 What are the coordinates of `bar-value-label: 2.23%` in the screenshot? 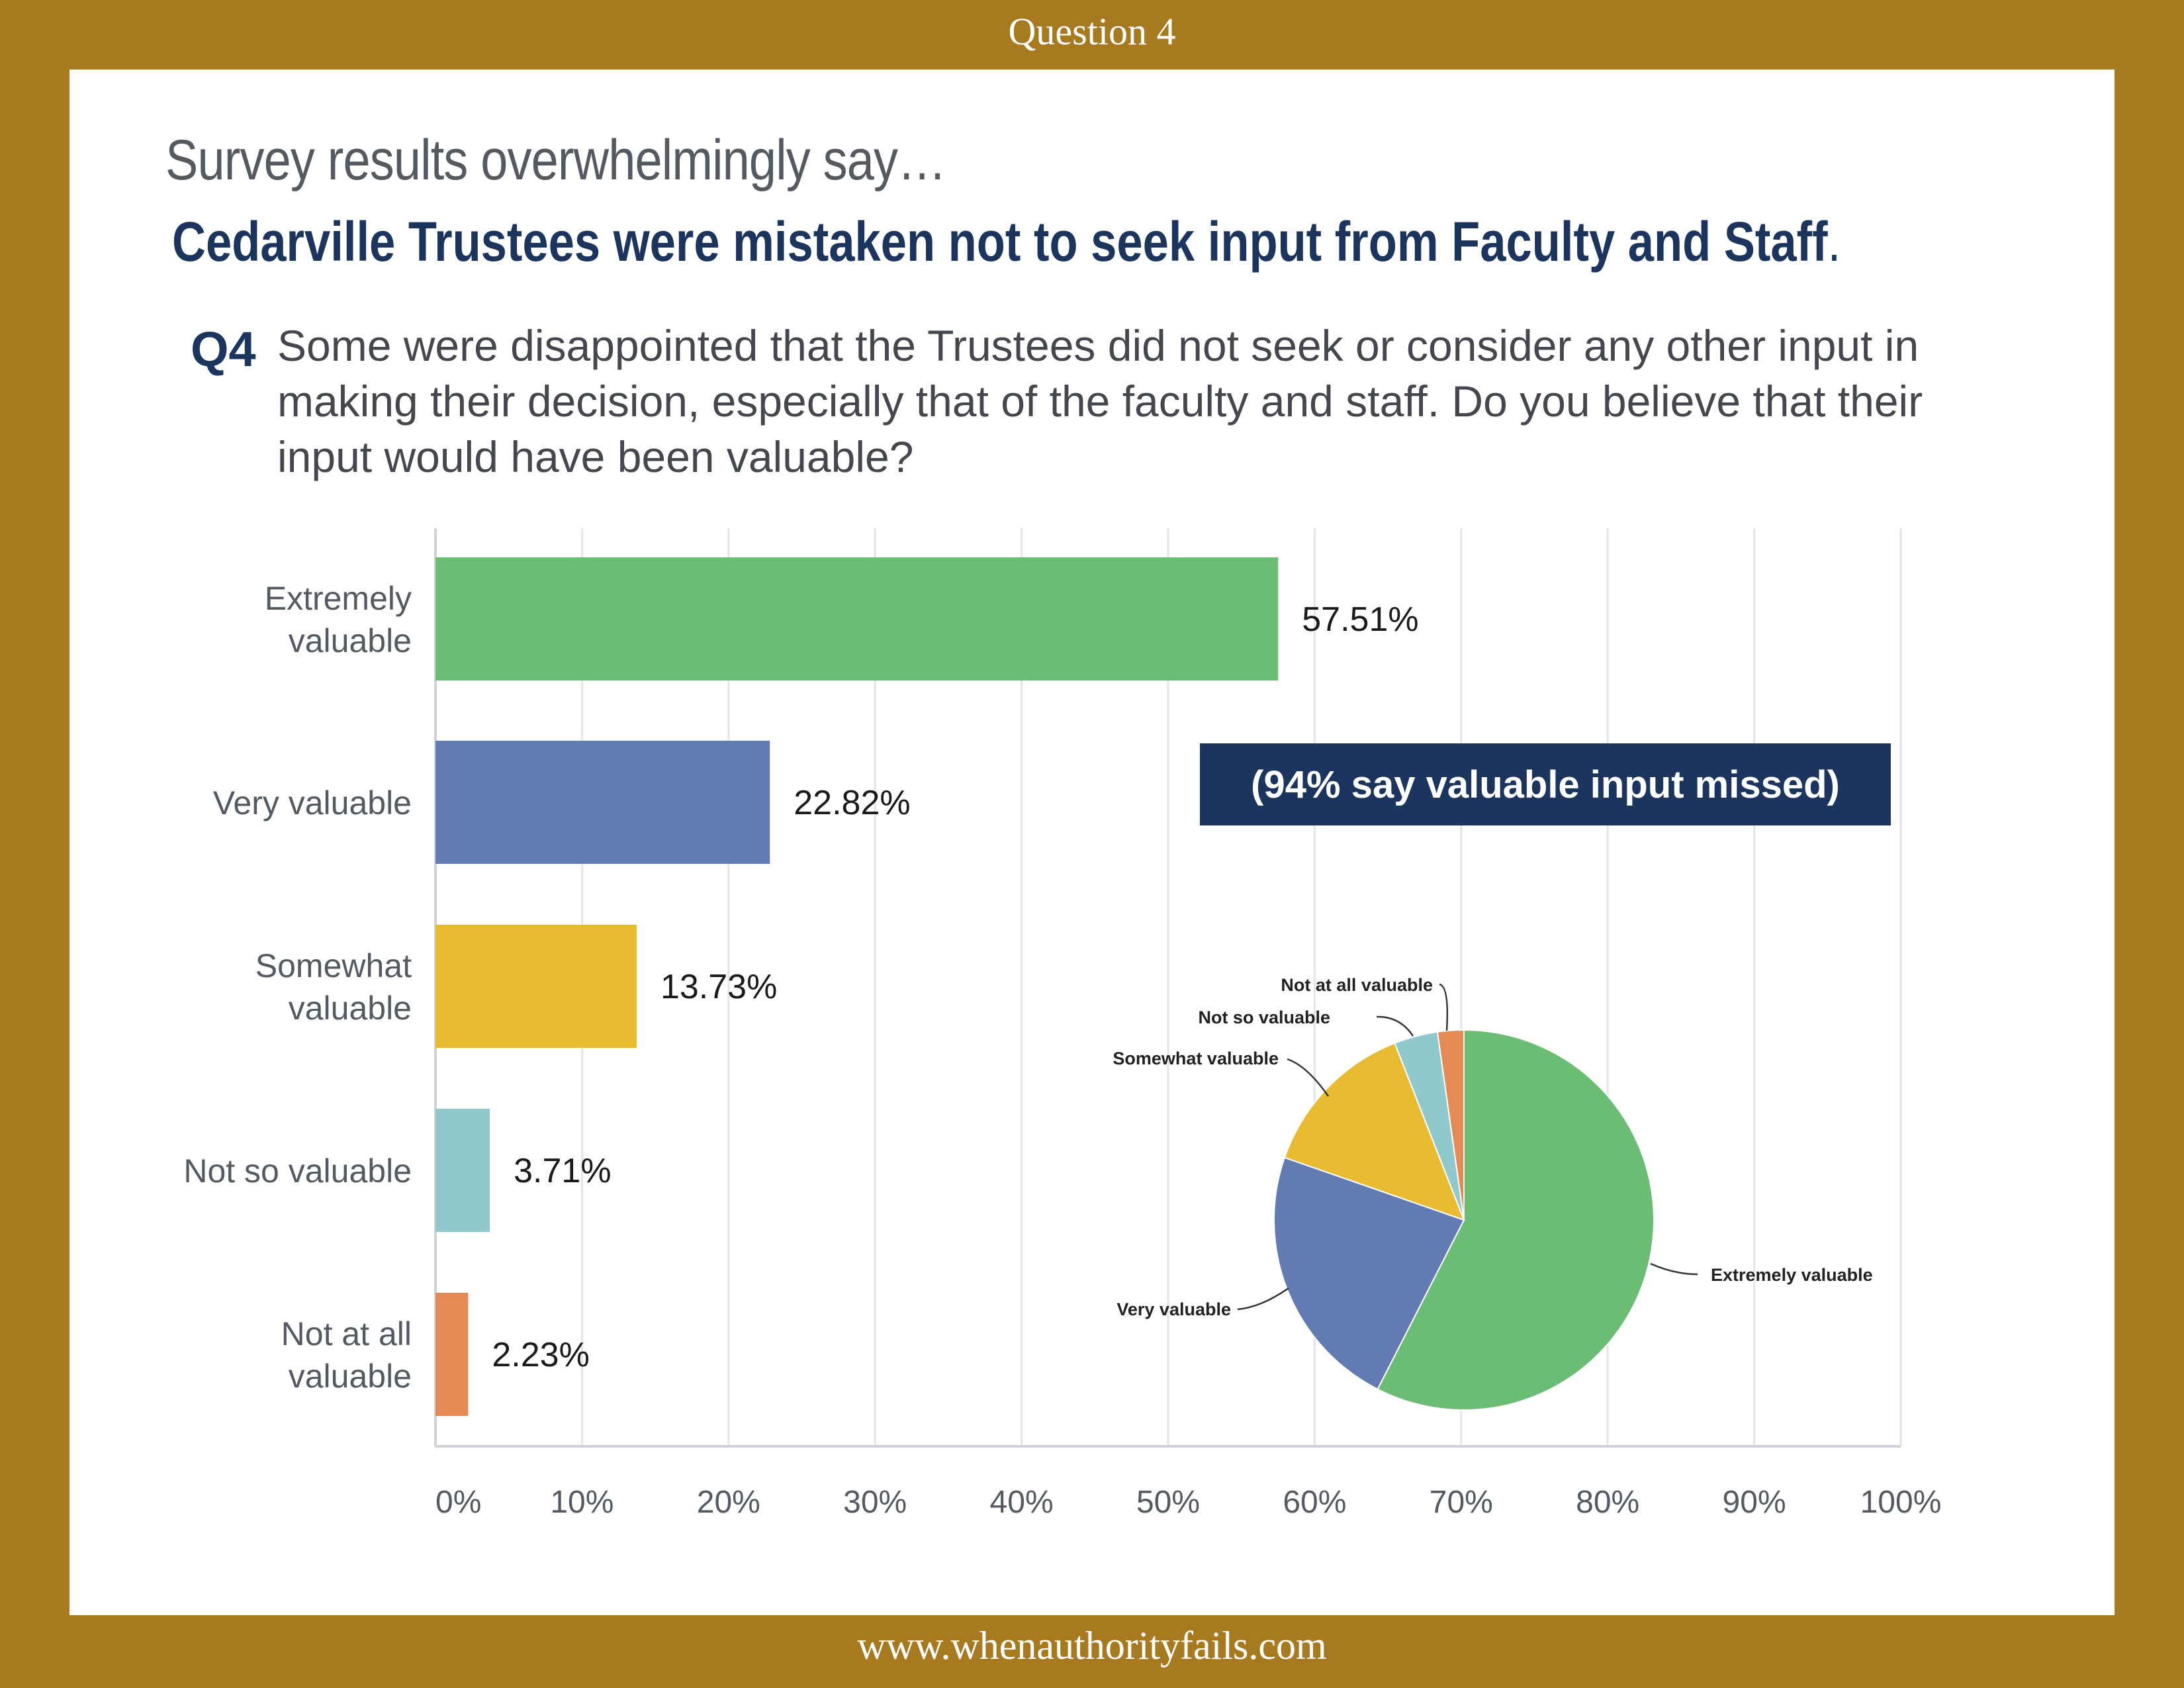 It's located at (540, 1355).